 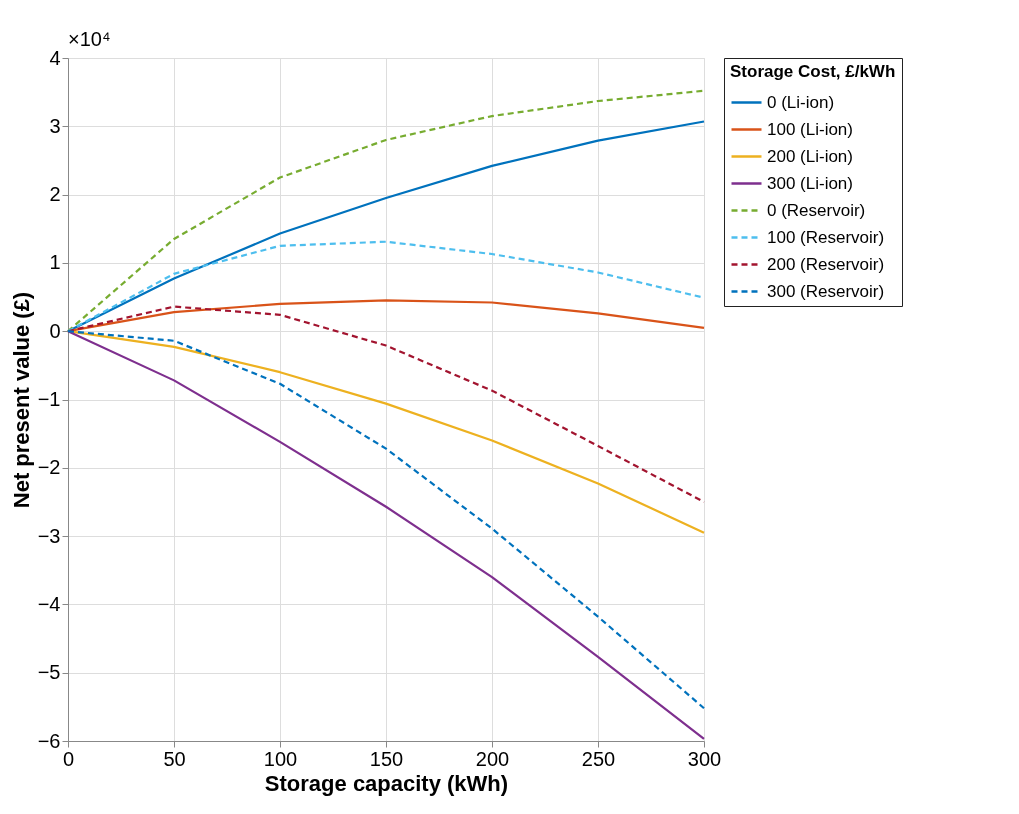 I want to click on y-tick-label: 4, so click(x=55, y=57).